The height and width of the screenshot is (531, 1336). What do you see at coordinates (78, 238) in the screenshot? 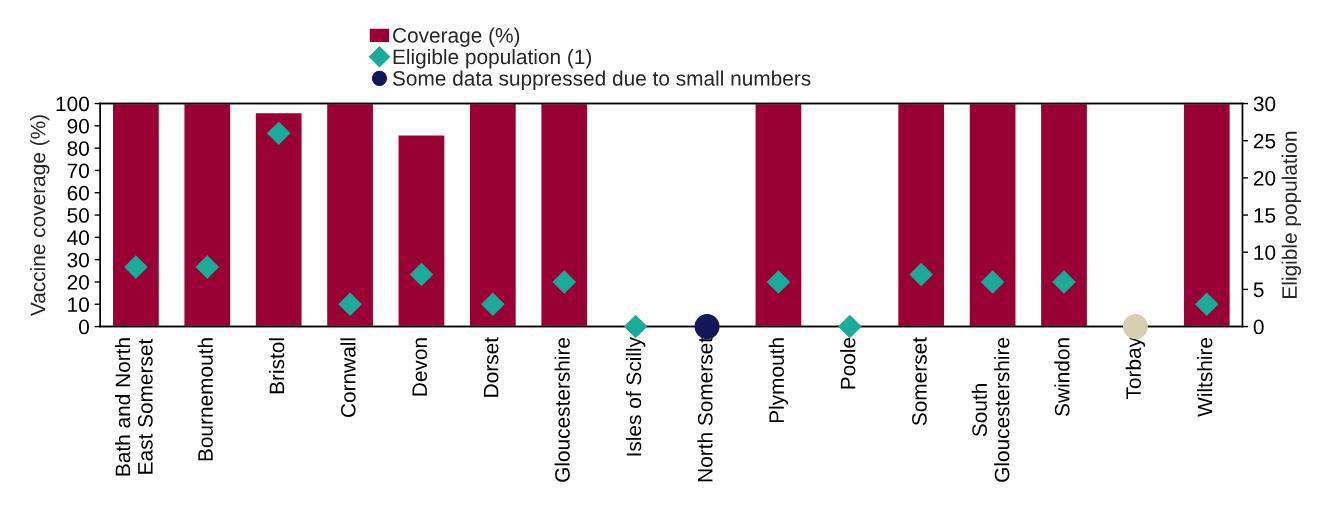
I see `y-tick-label: 40` at bounding box center [78, 238].